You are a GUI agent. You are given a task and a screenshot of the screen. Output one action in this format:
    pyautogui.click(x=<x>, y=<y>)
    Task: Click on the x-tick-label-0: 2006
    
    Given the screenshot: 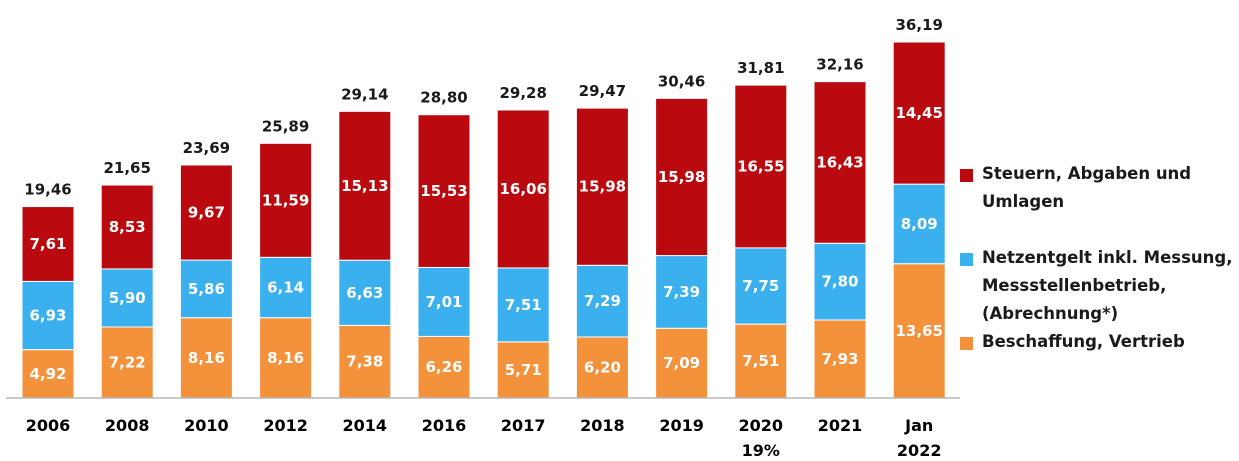 What is the action you would take?
    pyautogui.click(x=48, y=425)
    